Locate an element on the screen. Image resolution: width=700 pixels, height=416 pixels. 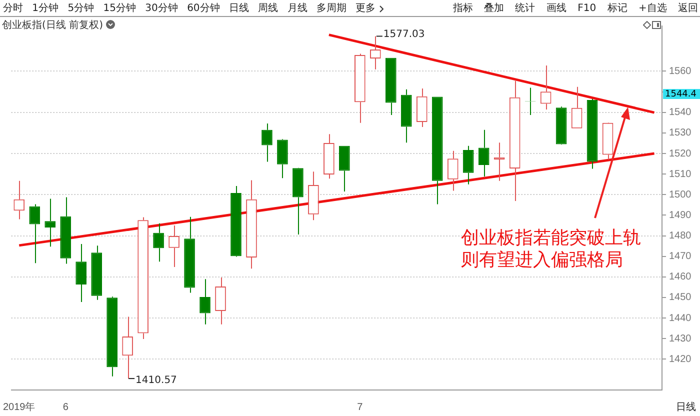
x-tick-label: 6 is located at coordinates (65, 407).